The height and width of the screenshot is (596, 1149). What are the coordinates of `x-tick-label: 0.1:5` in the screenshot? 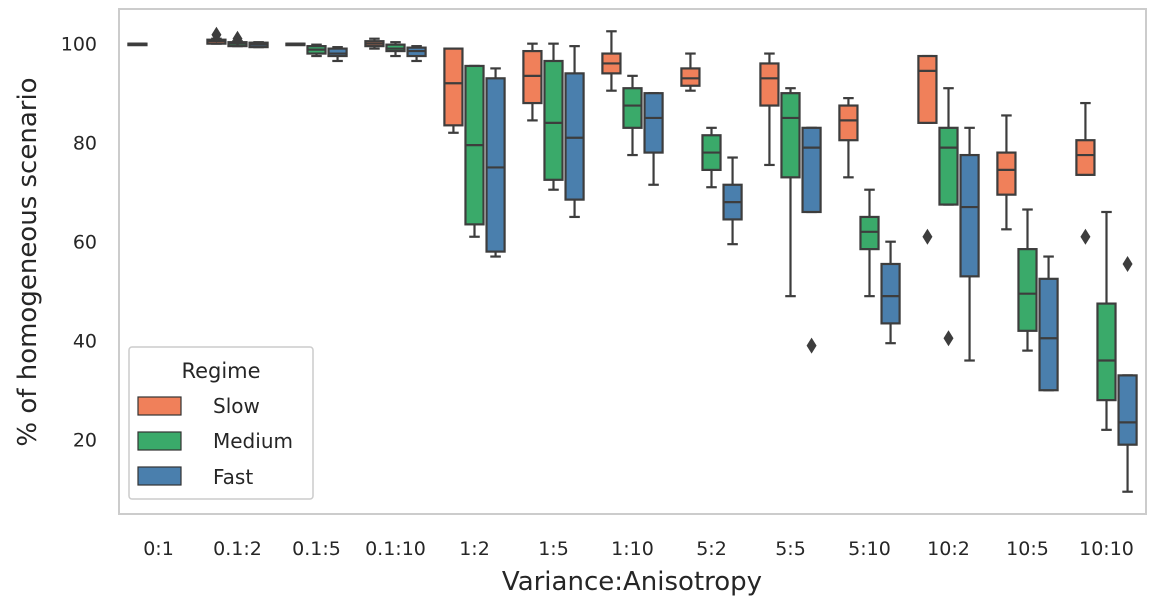 It's located at (316, 549).